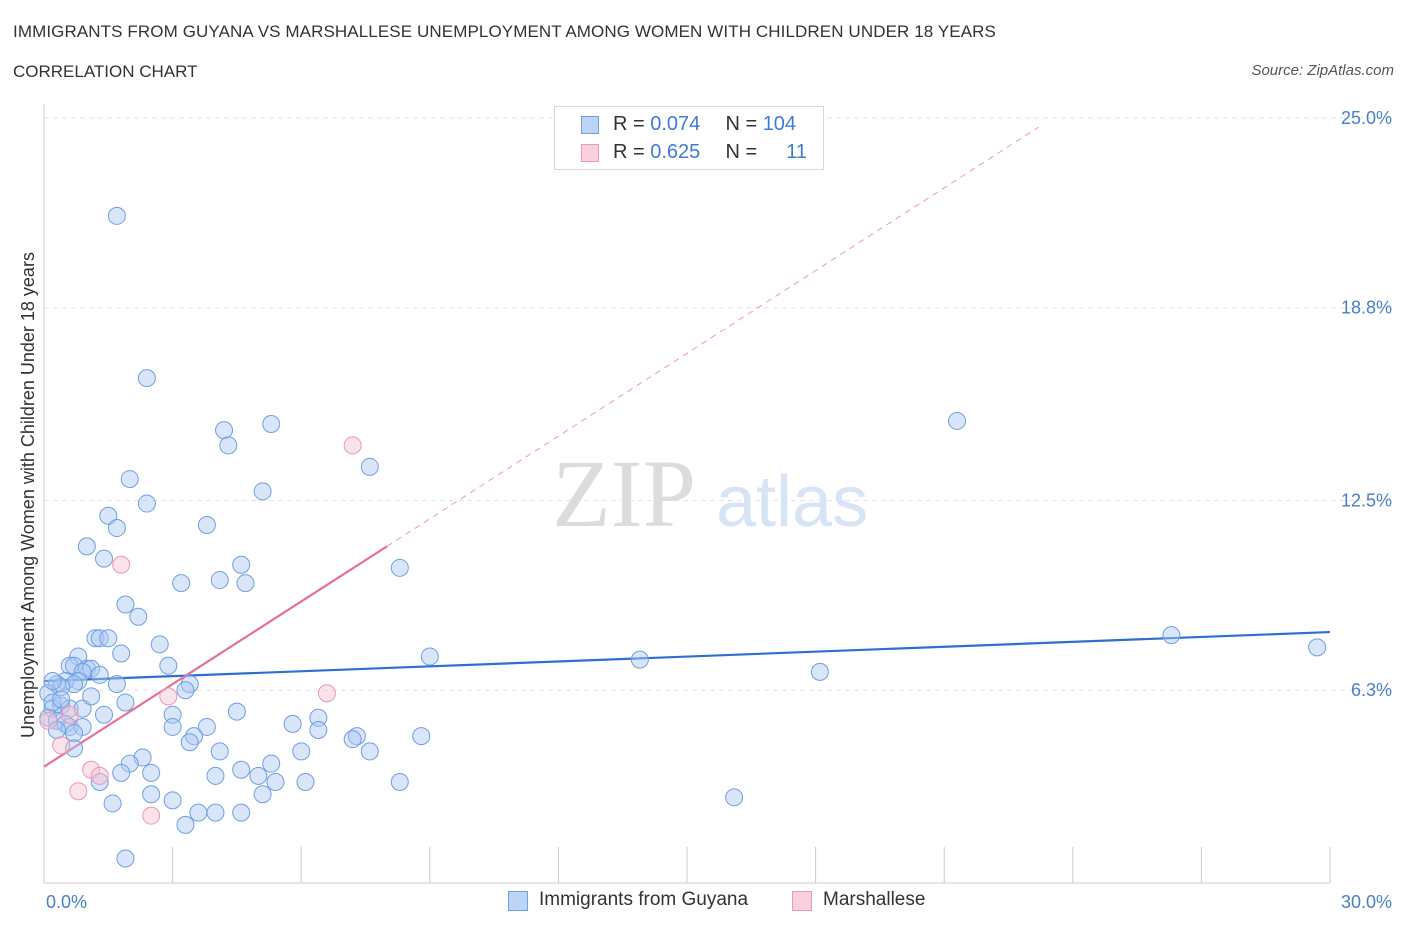 The height and width of the screenshot is (930, 1406). What do you see at coordinates (797, 152) in the screenshot?
I see `legend-n-value: 11` at bounding box center [797, 152].